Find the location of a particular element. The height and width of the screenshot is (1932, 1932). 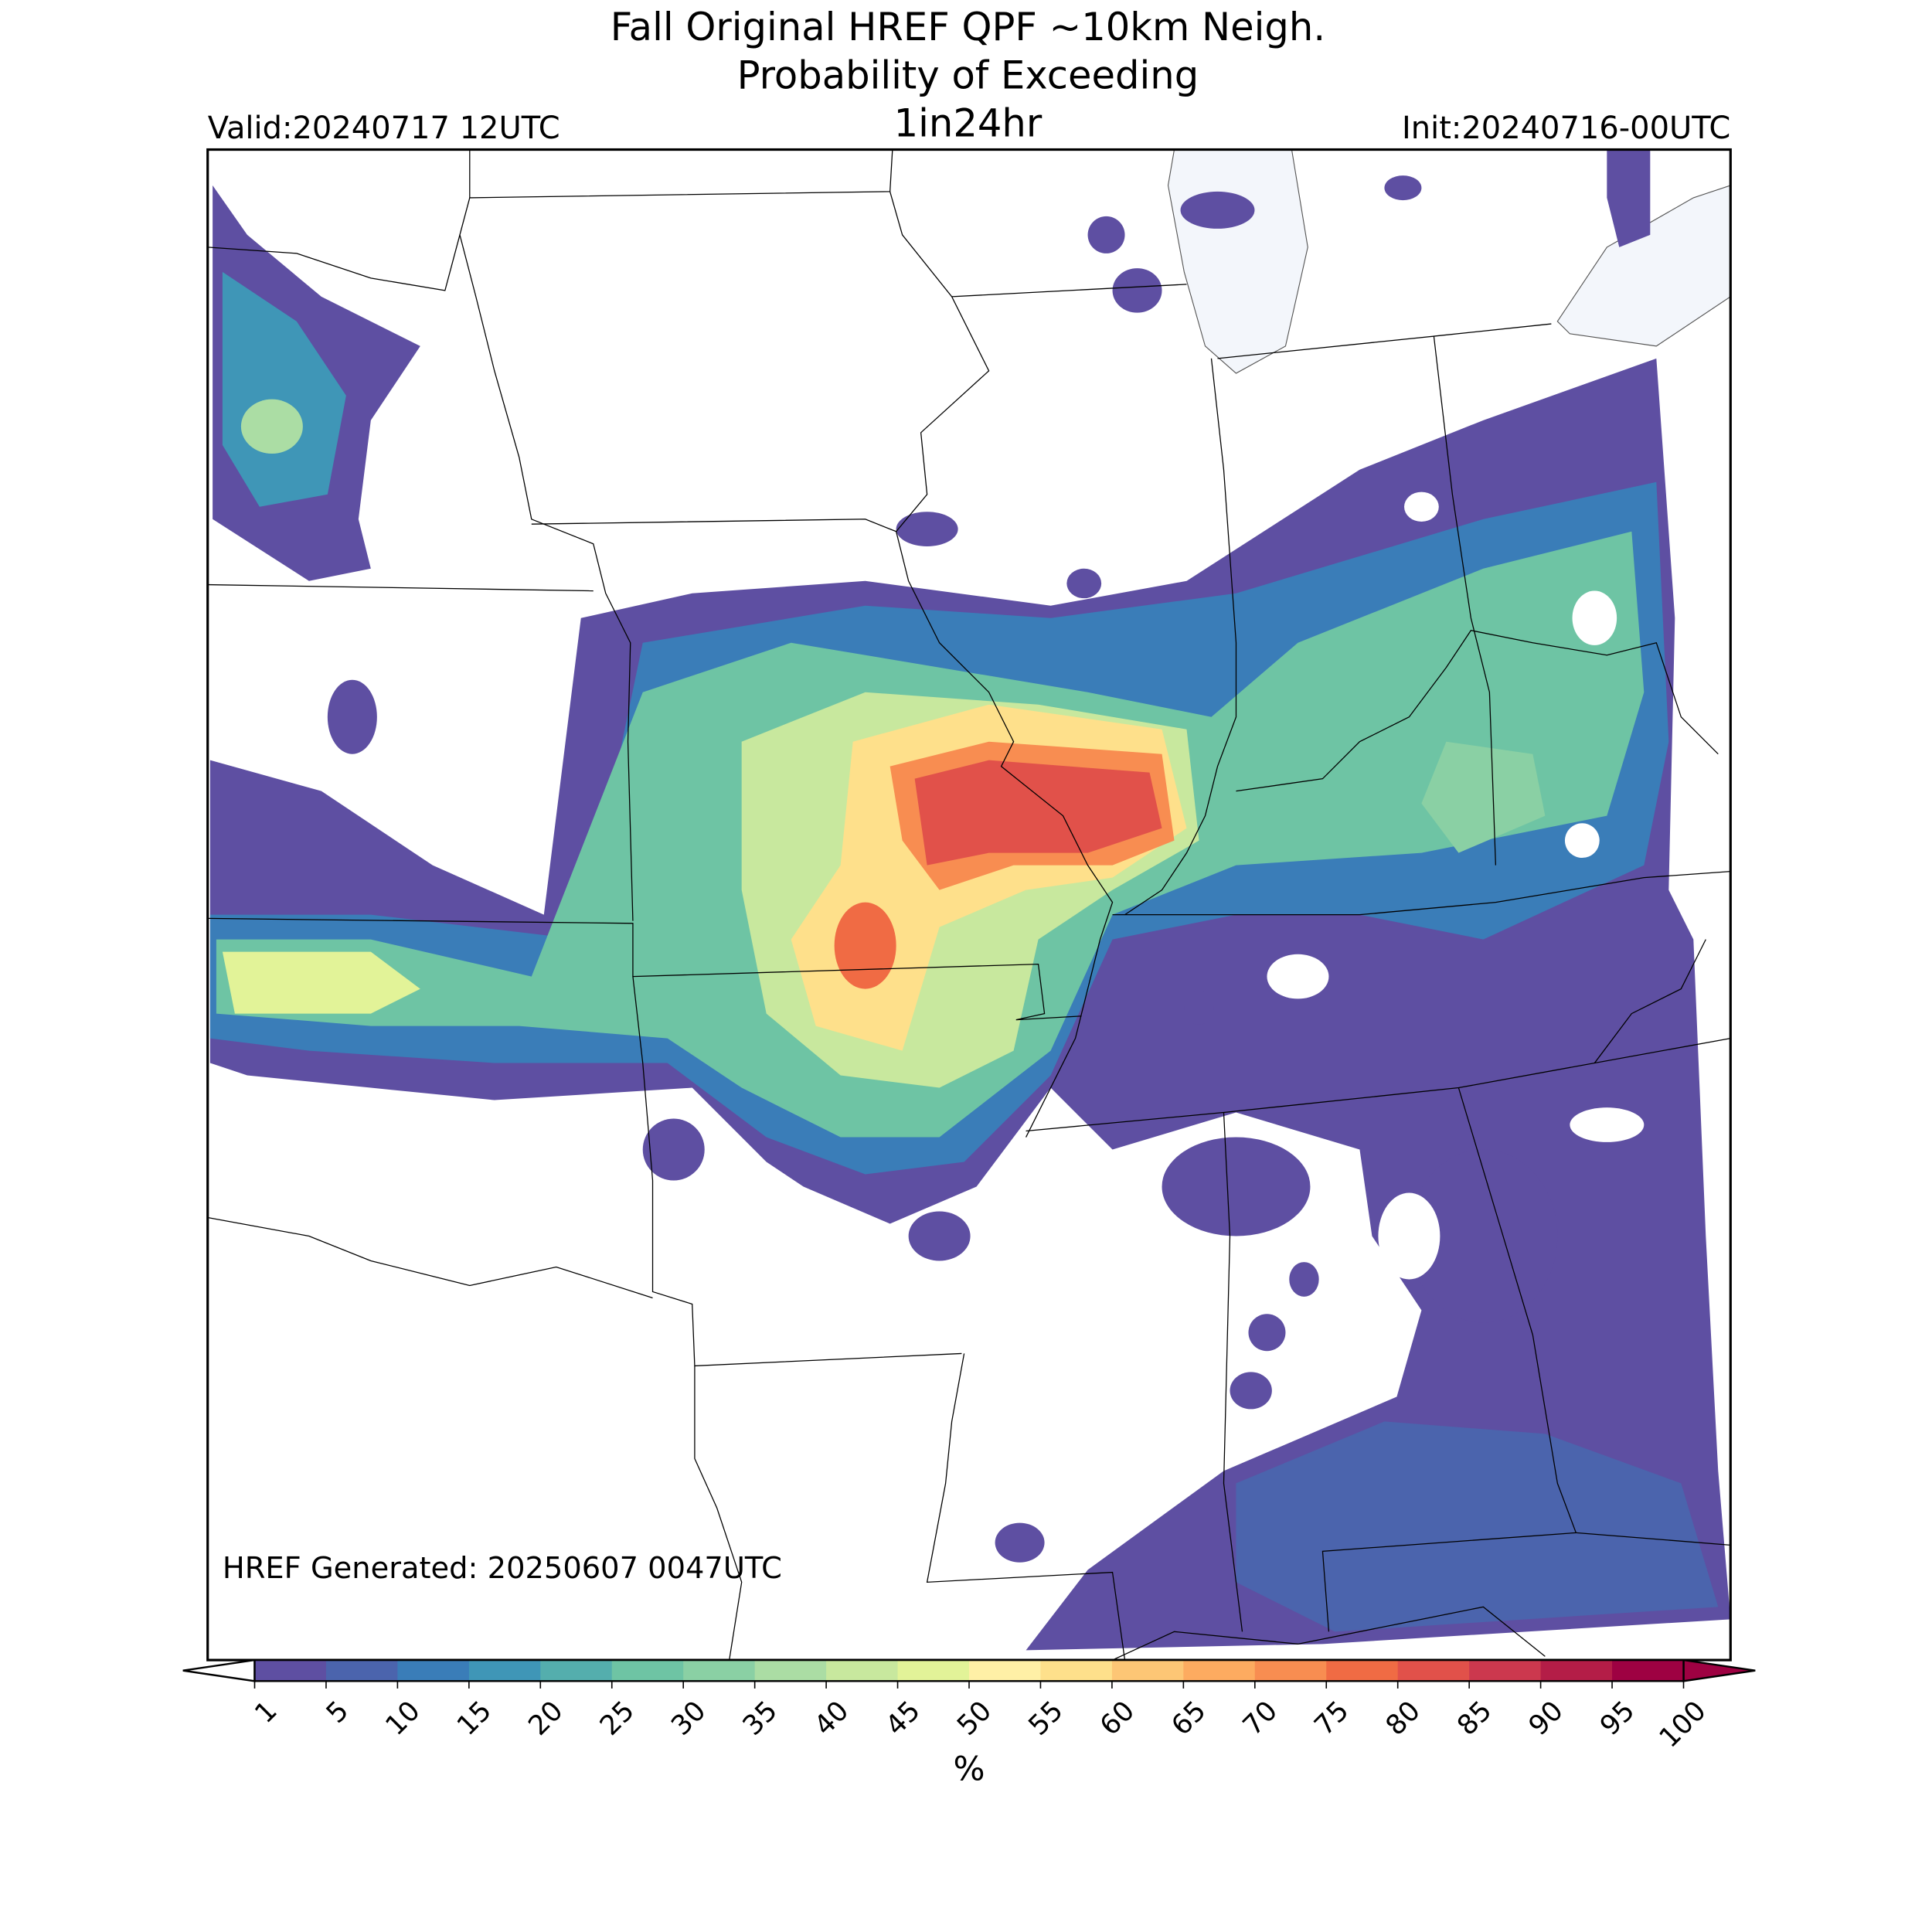

colorbar-tick-label: 15 is located at coordinates (475, 1718).